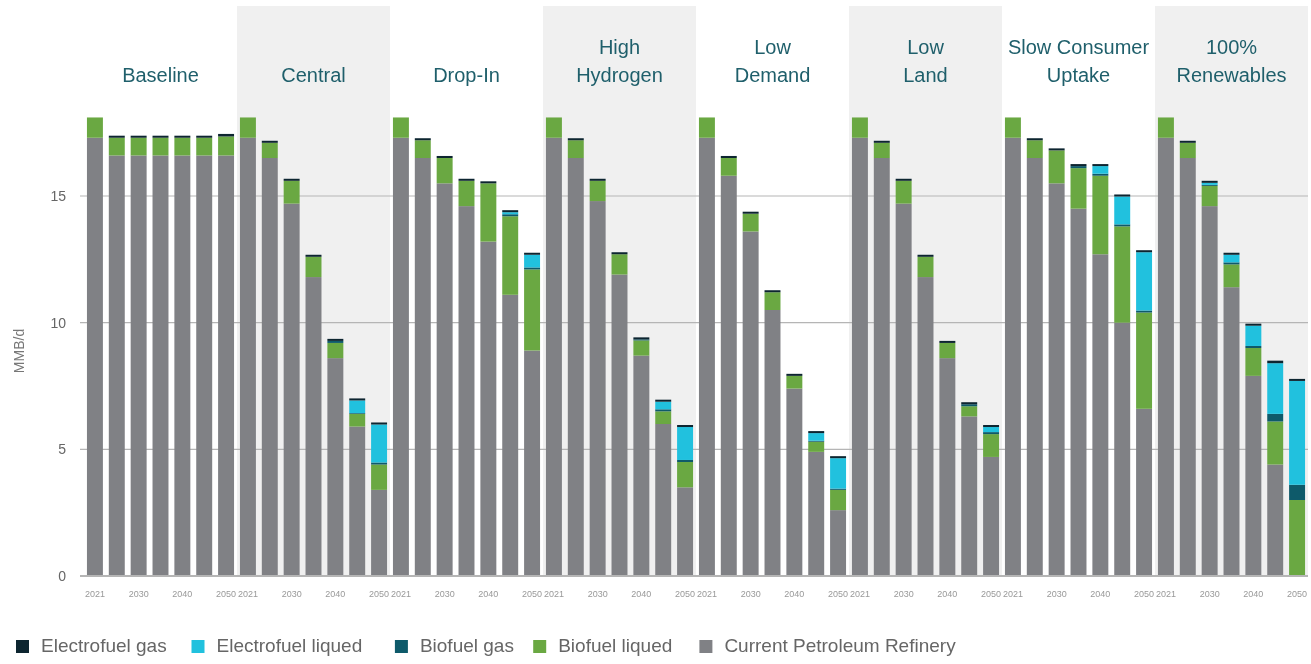  Describe the element at coordinates (615, 645) in the screenshot. I see `legend-label: Biofuel liqued` at that location.